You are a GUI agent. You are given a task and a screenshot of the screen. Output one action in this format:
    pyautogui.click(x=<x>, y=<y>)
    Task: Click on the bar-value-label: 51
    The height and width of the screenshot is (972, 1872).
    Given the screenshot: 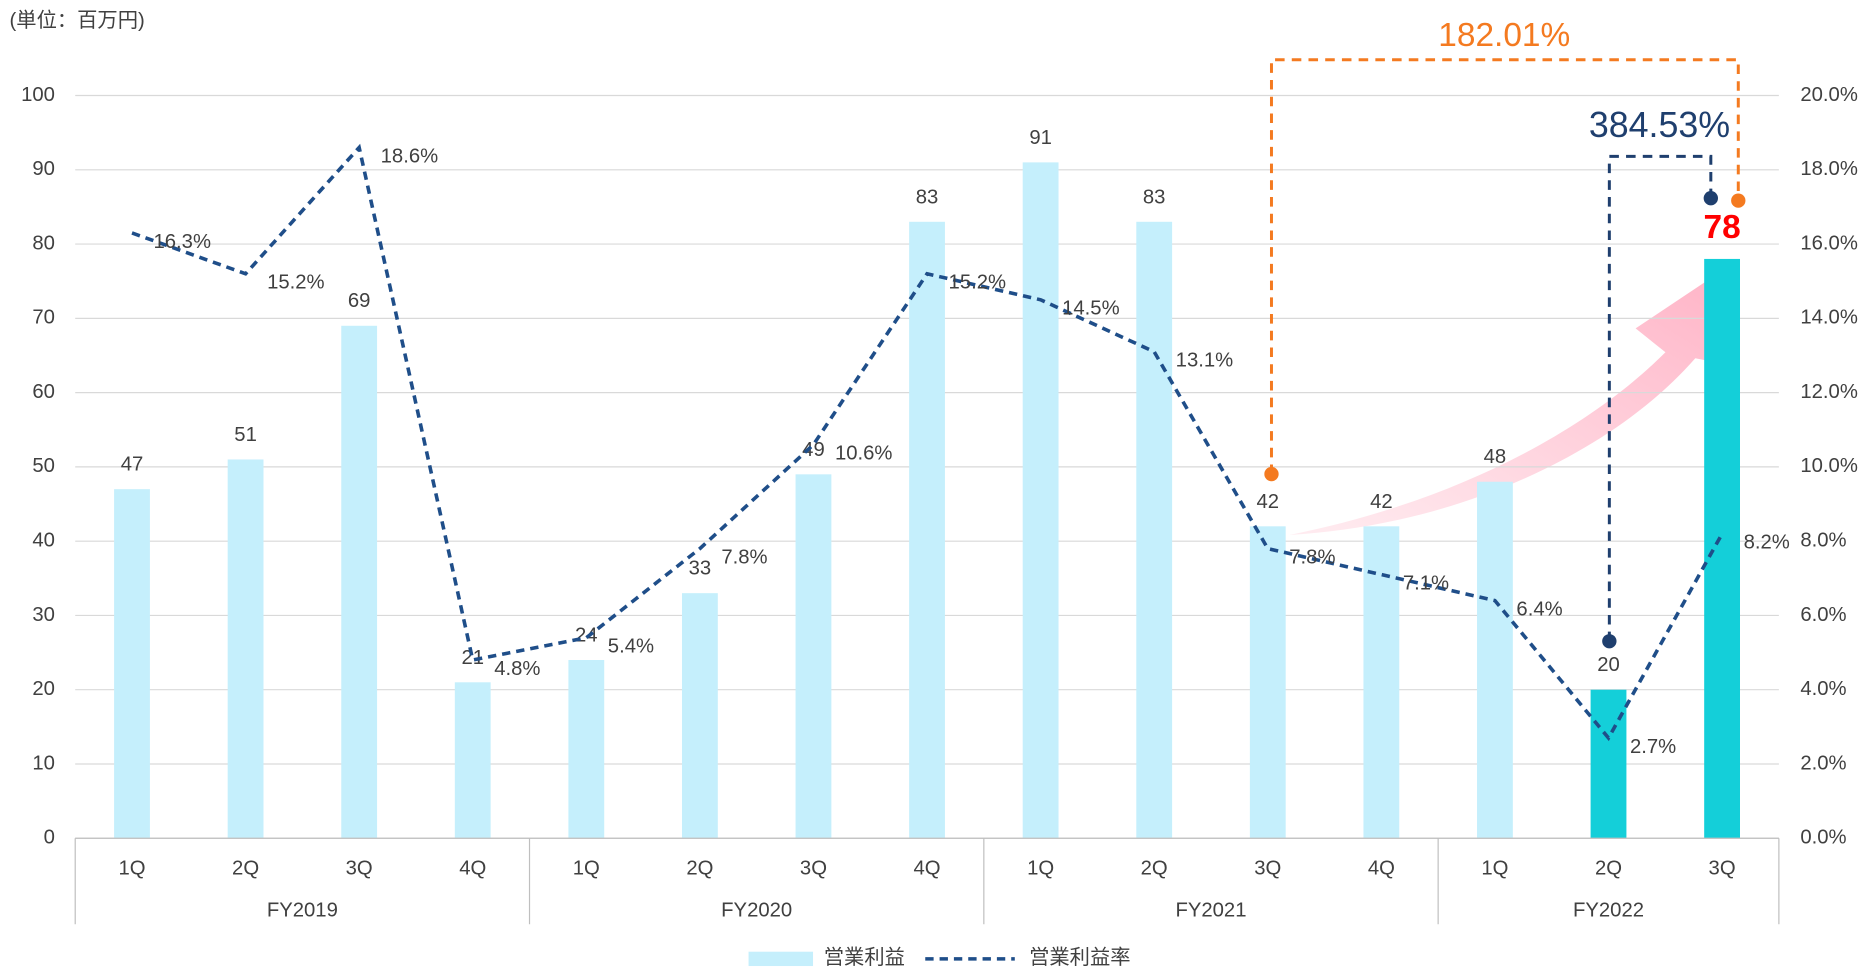 What is the action you would take?
    pyautogui.click(x=245, y=435)
    